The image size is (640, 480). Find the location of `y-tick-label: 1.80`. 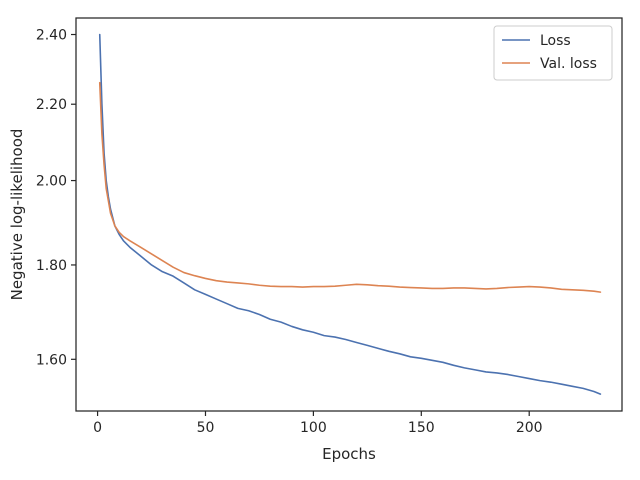

y-tick-label: 1.80 is located at coordinates (51, 266).